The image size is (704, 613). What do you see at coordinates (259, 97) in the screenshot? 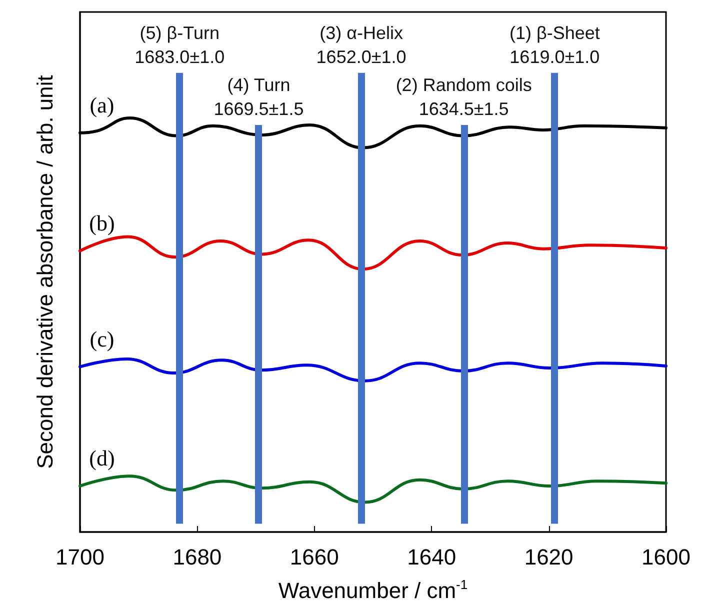
I see `ref-line-label: (4) Turn 1669.5±1.5` at bounding box center [259, 97].